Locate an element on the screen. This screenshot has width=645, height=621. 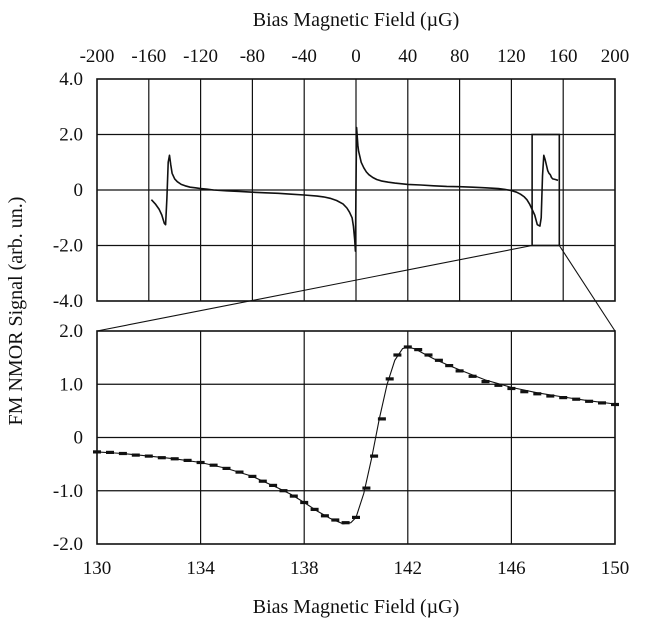
zoom-region-box is located at coordinates (546, 190).